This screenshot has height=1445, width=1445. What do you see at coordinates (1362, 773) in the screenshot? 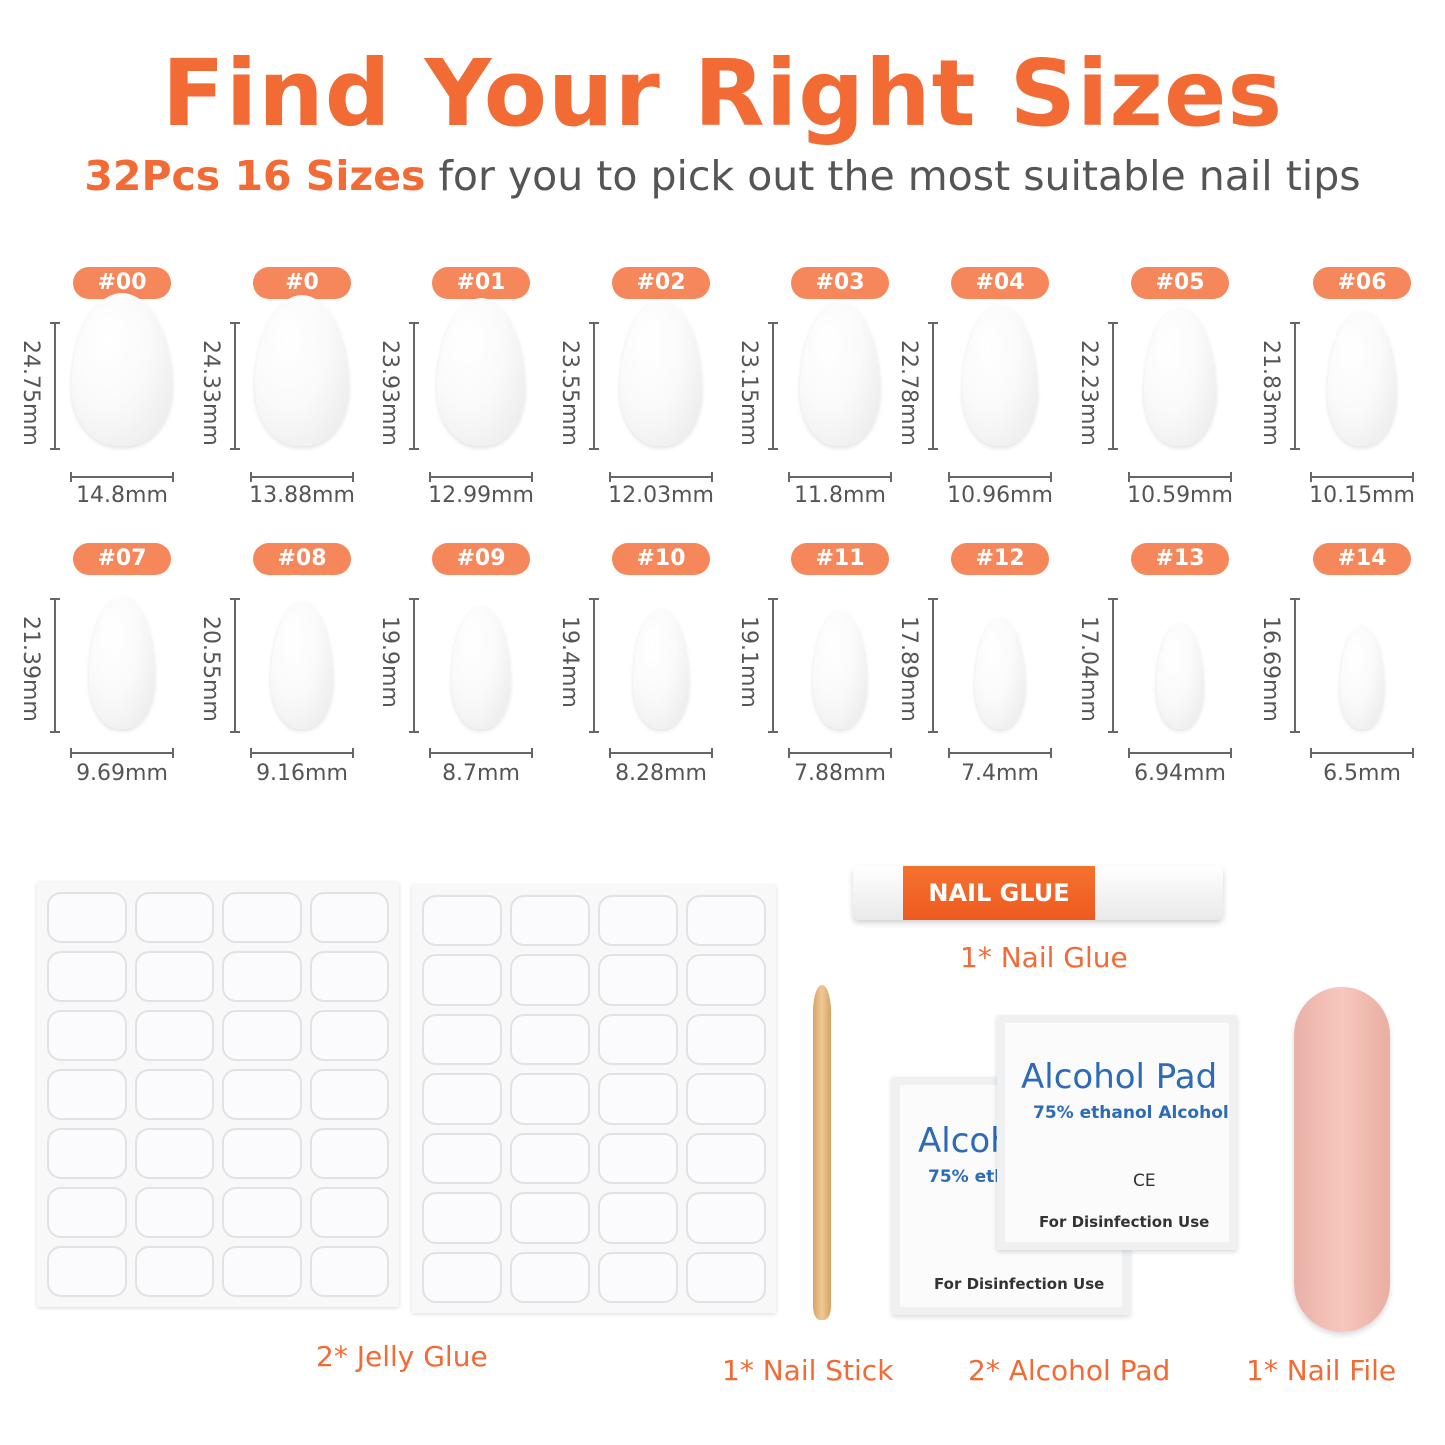
I see `width-label: 6.5mm` at bounding box center [1362, 773].